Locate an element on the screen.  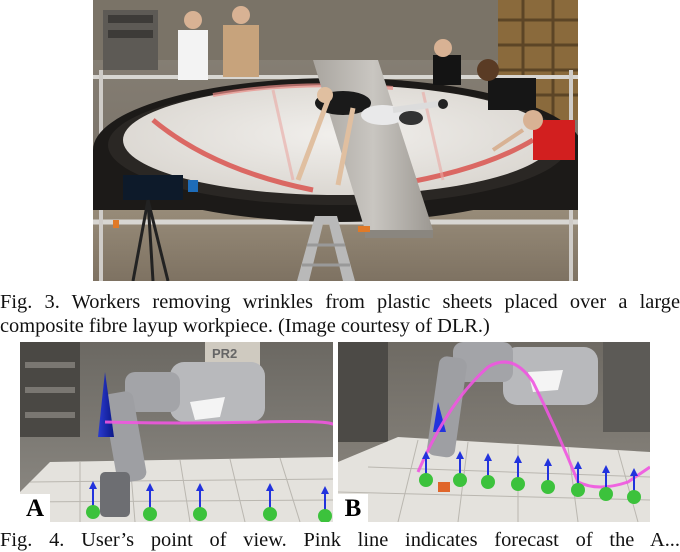
panel-b-label: B is located at coordinates (353, 508).